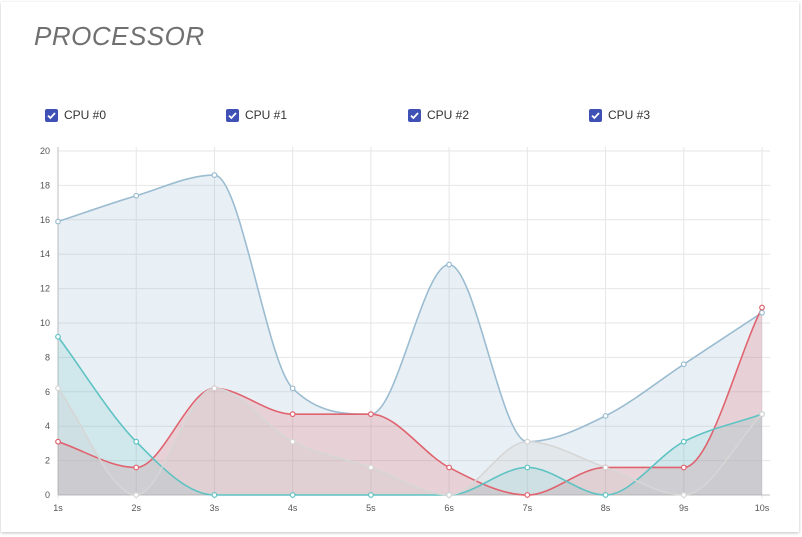  Describe the element at coordinates (45, 254) in the screenshot. I see `y-tick-label: 14` at that location.